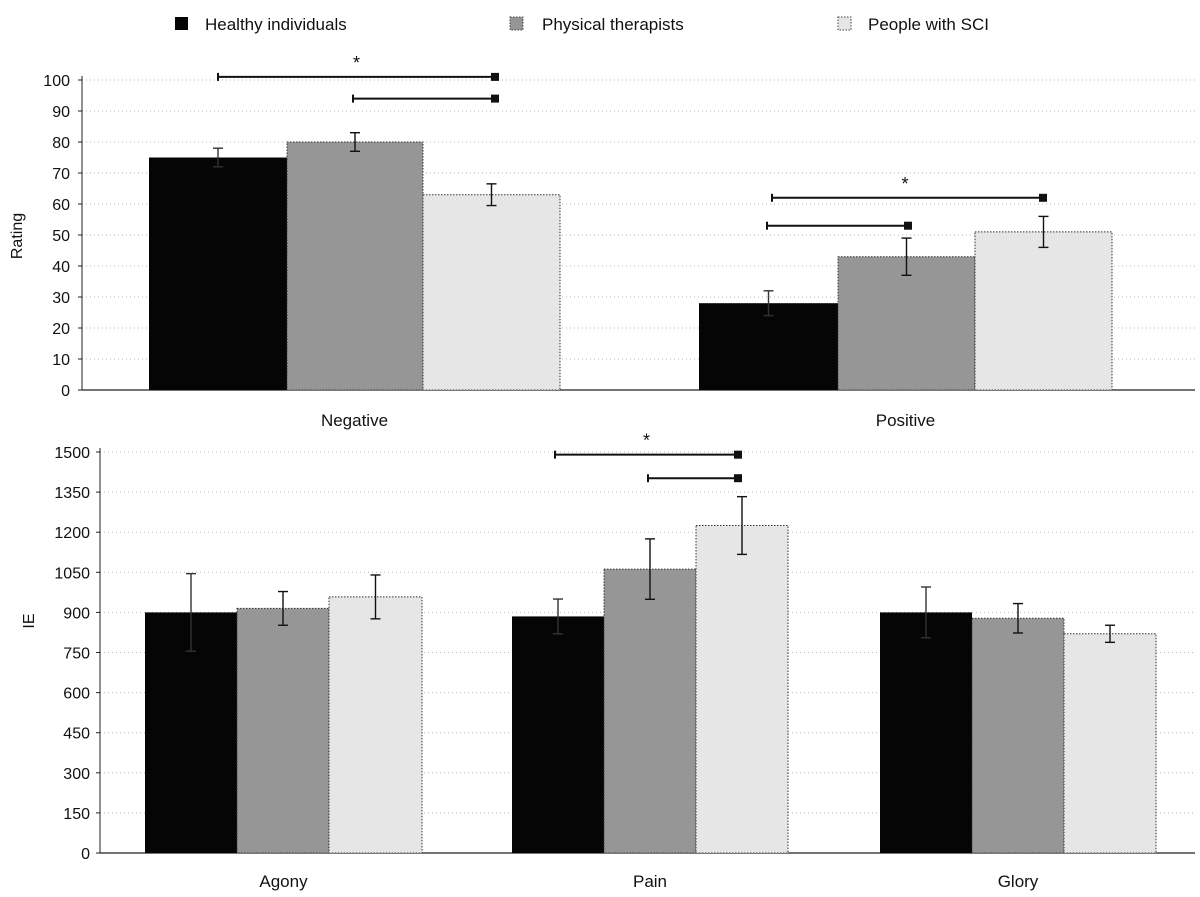  What do you see at coordinates (742, 689) in the screenshot?
I see `ie-bar-pain-people-with-sci` at bounding box center [742, 689].